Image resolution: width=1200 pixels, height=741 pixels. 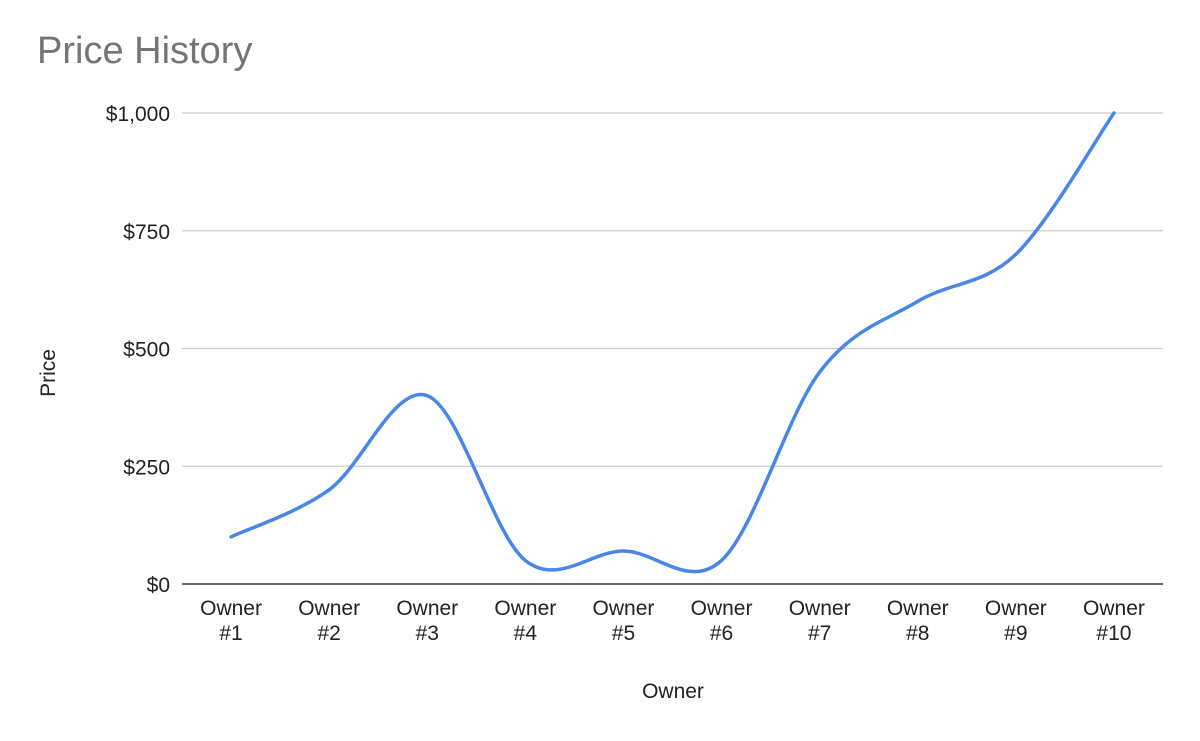 I want to click on y-axis-title: Price, so click(x=48, y=373).